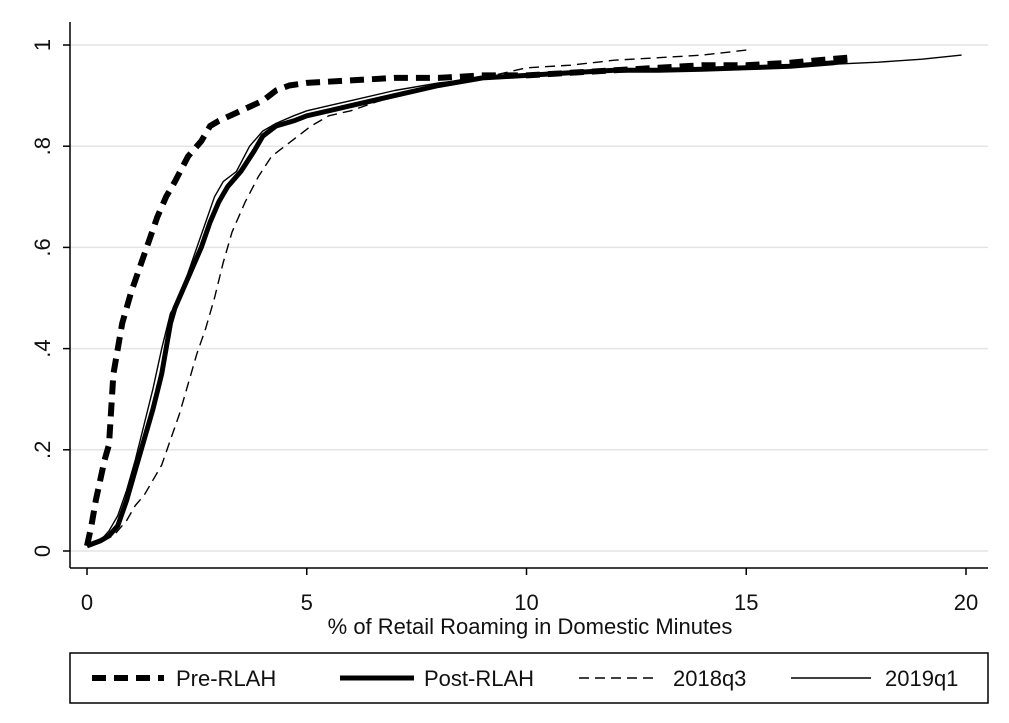 This screenshot has width=1009, height=723. Describe the element at coordinates (746, 602) in the screenshot. I see `x-tick-label-3: 15` at that location.